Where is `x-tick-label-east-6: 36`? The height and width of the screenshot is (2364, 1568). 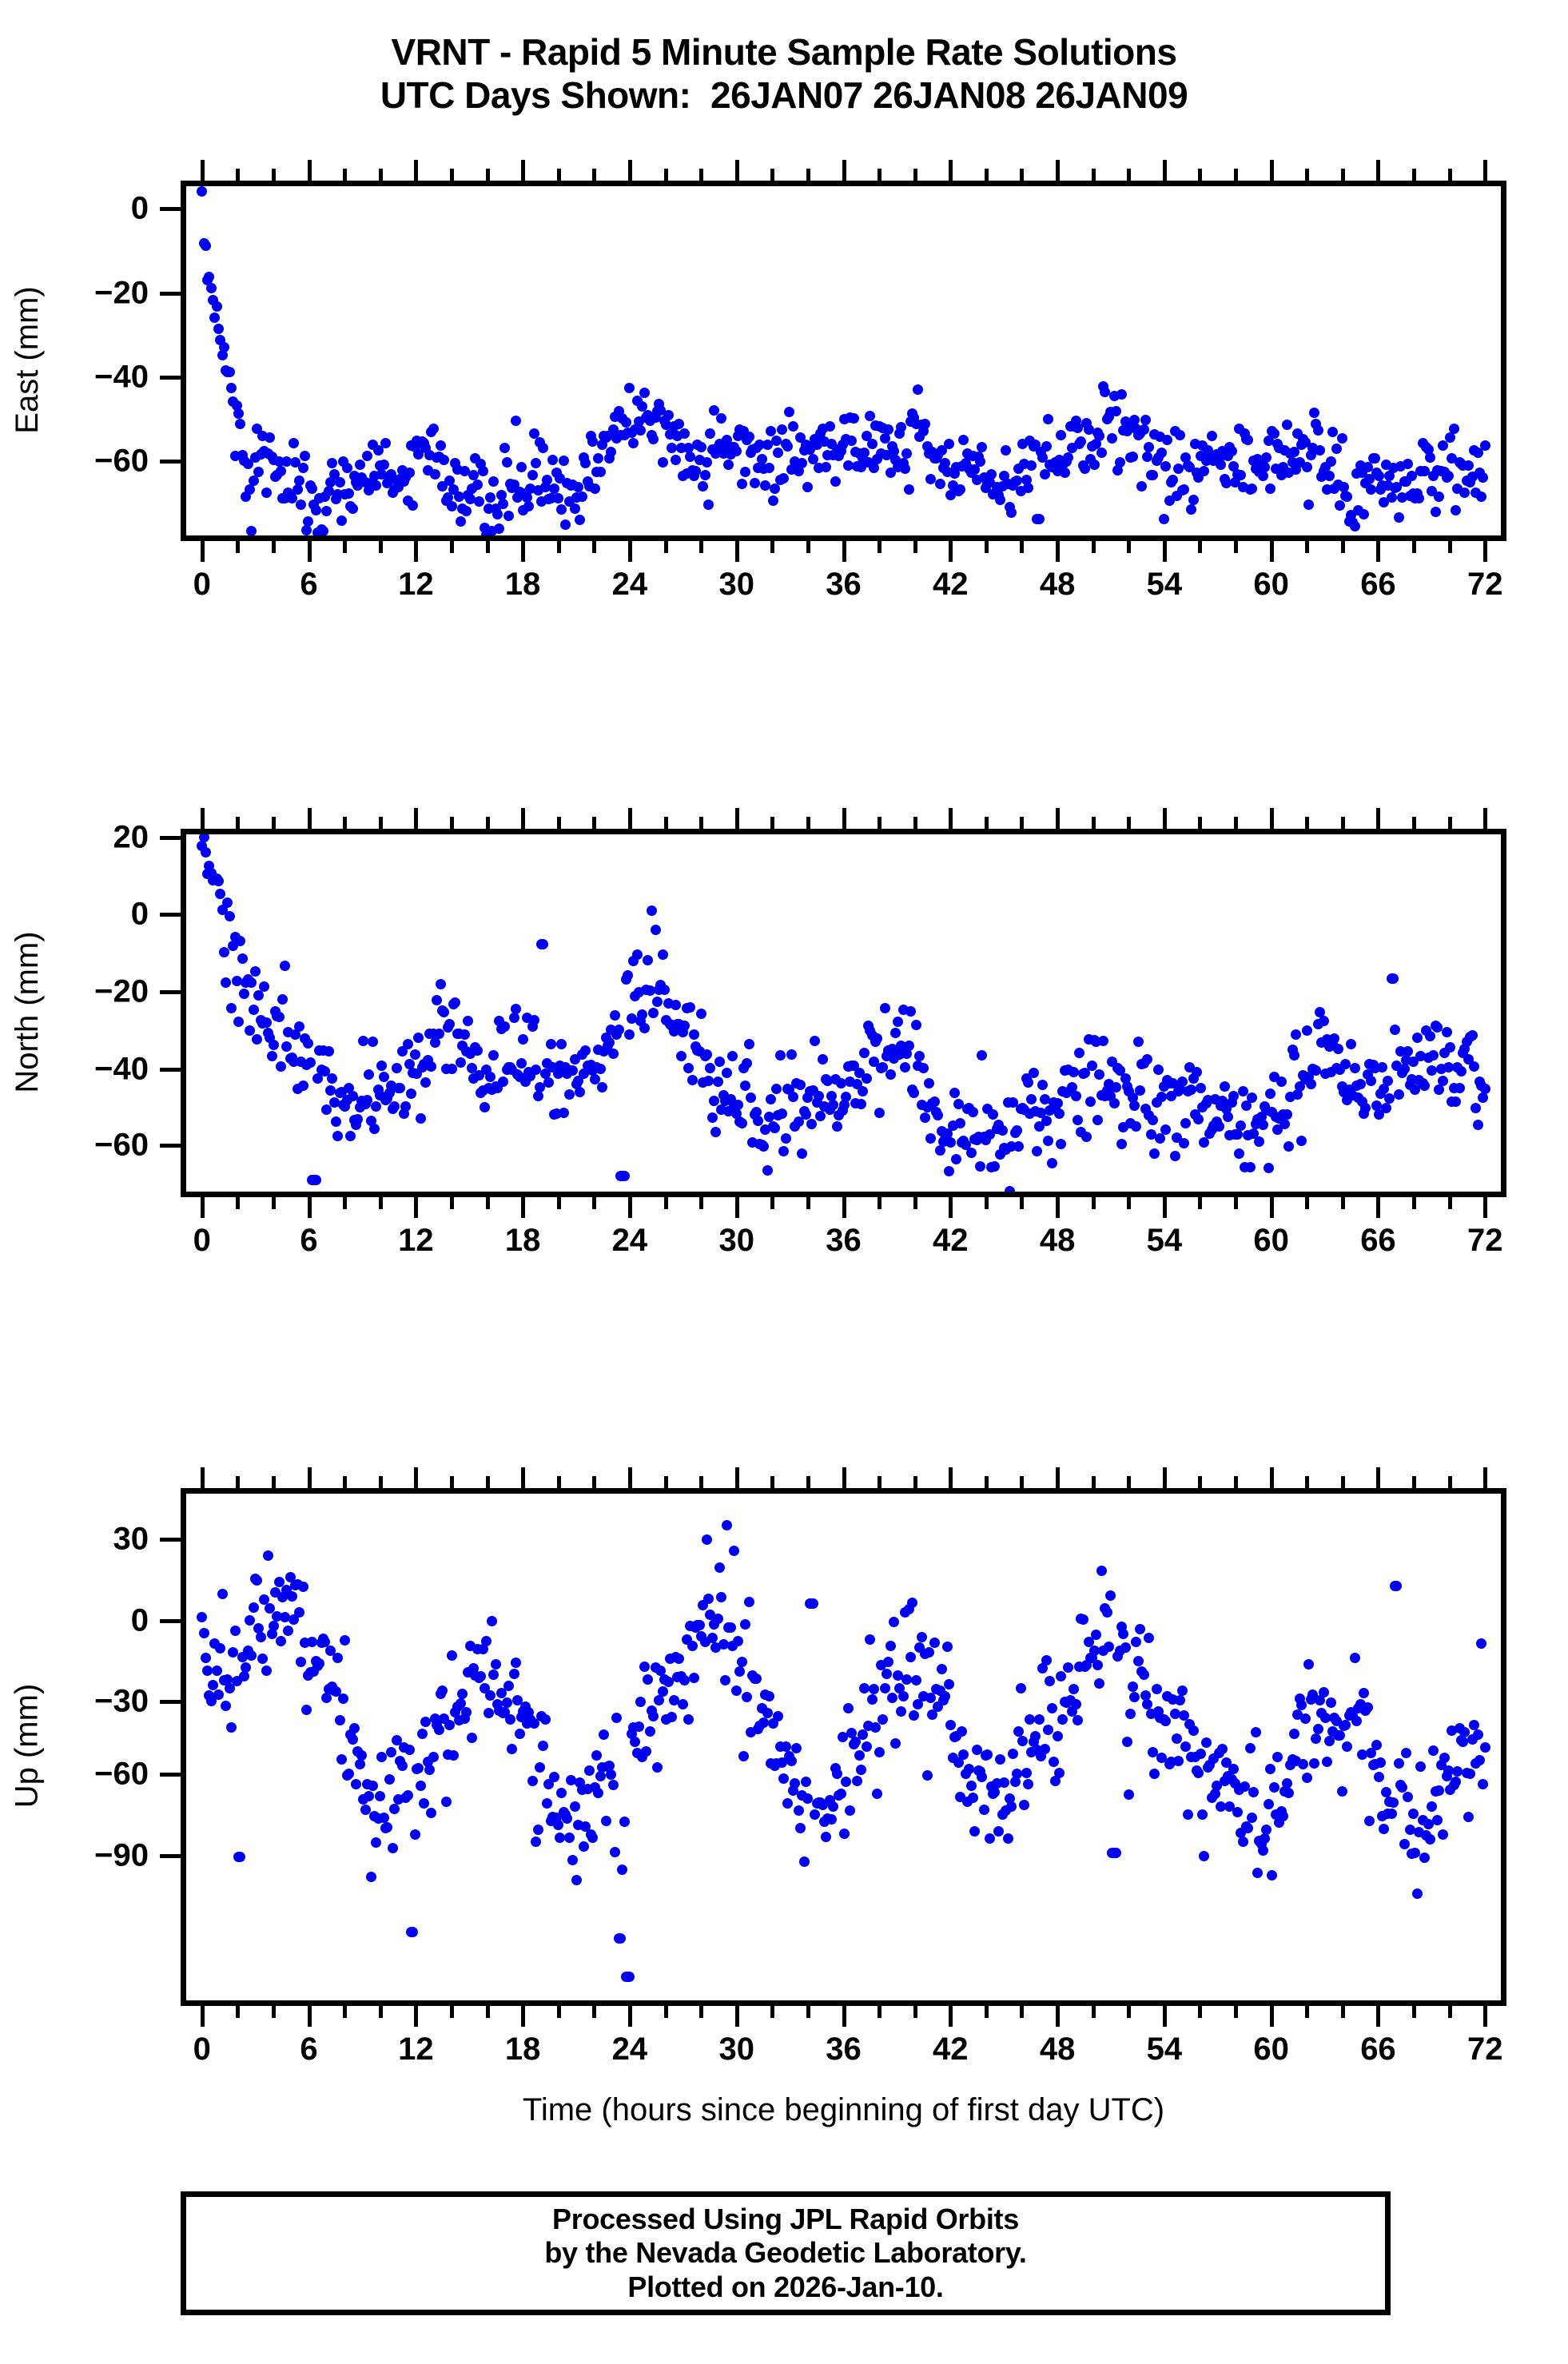
x-tick-label-east-6: 36 is located at coordinates (844, 585).